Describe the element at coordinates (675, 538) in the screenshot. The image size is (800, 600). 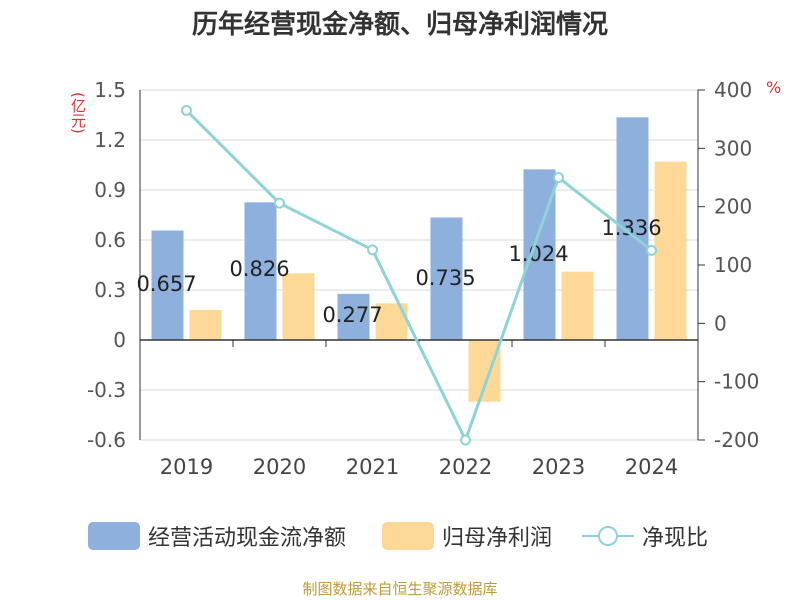
I see `legend-label-ratio: 净现比` at that location.